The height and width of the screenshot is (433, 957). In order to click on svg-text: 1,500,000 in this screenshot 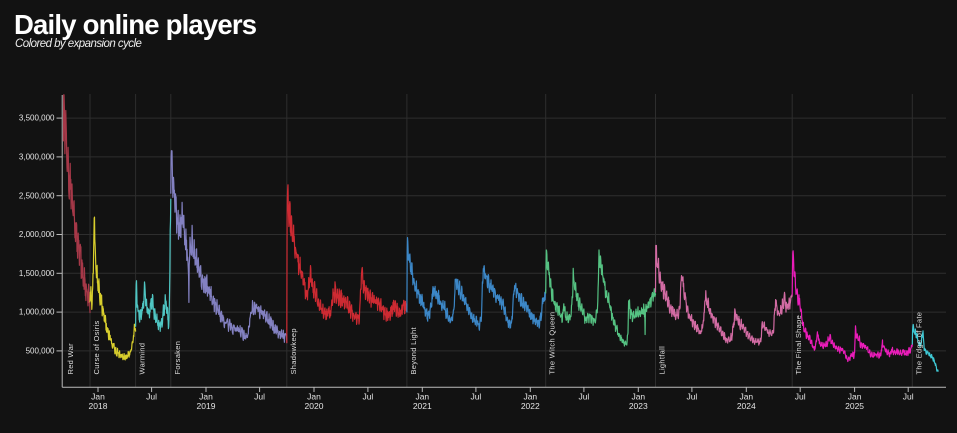, I will do `click(37, 273)`.